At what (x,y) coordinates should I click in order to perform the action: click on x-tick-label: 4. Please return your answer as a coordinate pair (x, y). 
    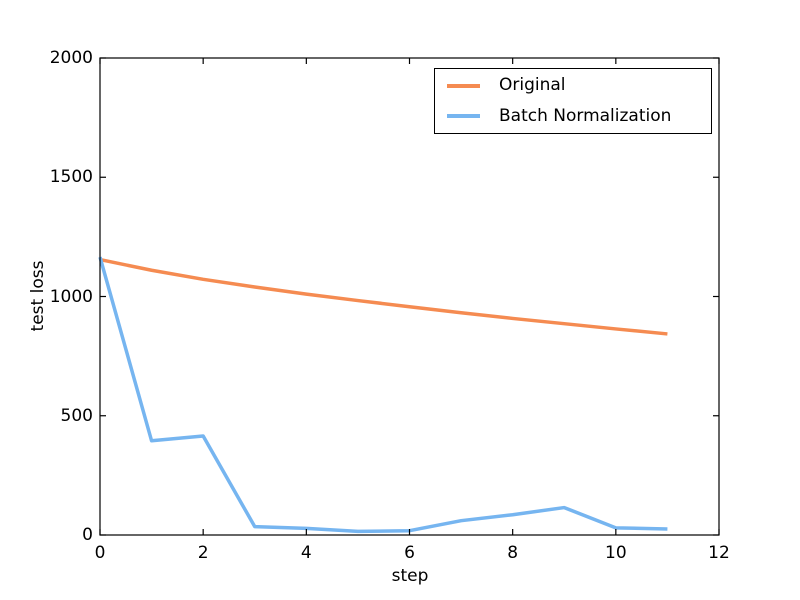
    Looking at the image, I should click on (306, 553).